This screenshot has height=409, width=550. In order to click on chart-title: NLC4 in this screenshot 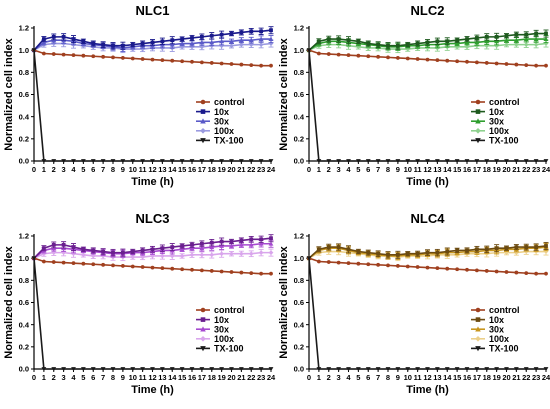, I will do `click(428, 218)`.